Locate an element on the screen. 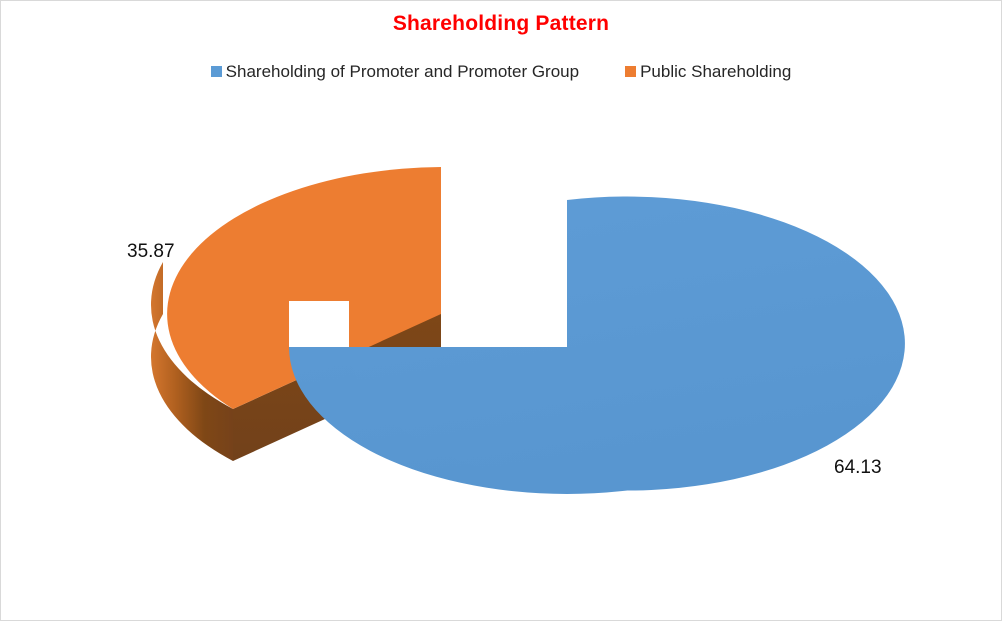  pie-slice-public-top is located at coordinates (304, 288).